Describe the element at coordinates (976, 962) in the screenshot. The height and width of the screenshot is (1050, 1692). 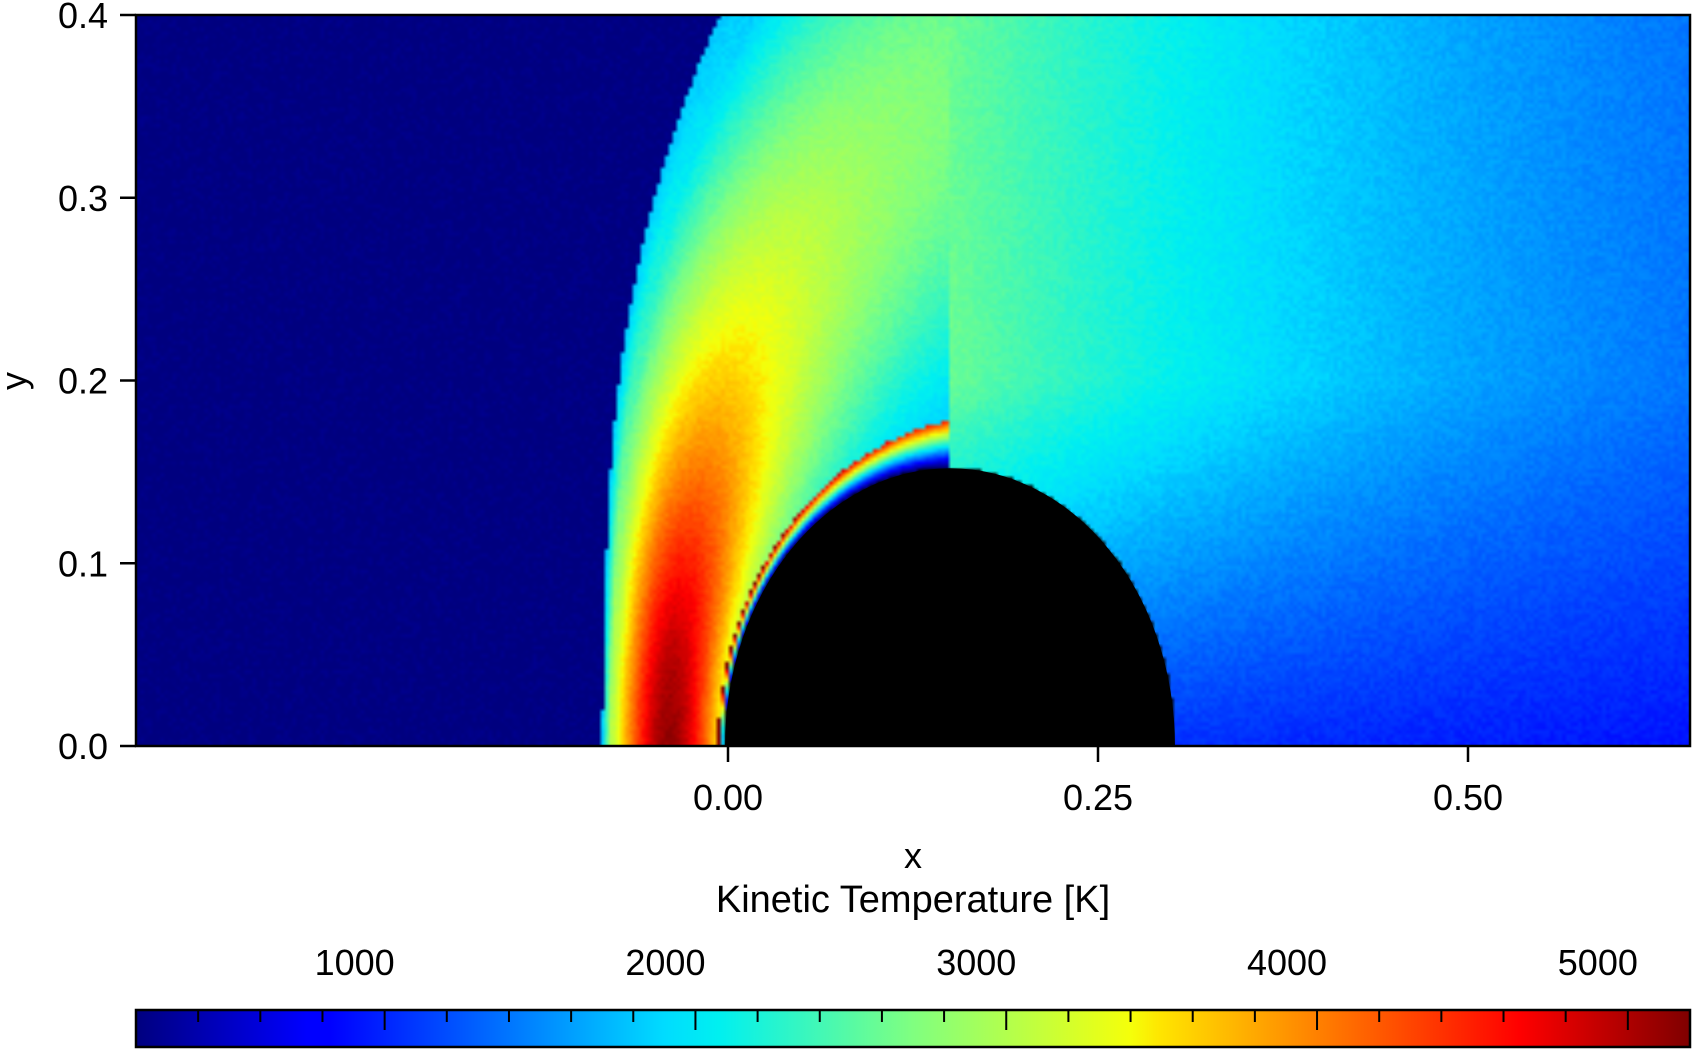
I see `colorbar-tick-label: 3000` at that location.